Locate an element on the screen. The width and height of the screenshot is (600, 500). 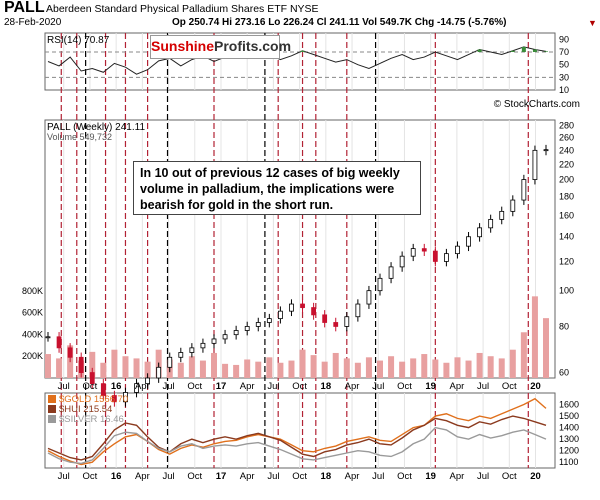
quote-open: Op 250.74 is located at coordinates (196, 22).